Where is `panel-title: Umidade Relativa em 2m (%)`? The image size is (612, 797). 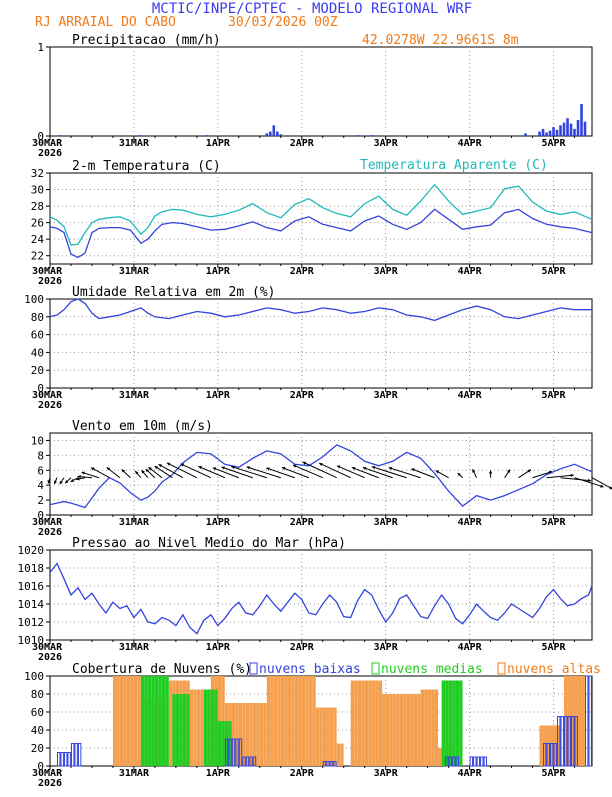 panel-title: Umidade Relativa em 2m (%) is located at coordinates (174, 292).